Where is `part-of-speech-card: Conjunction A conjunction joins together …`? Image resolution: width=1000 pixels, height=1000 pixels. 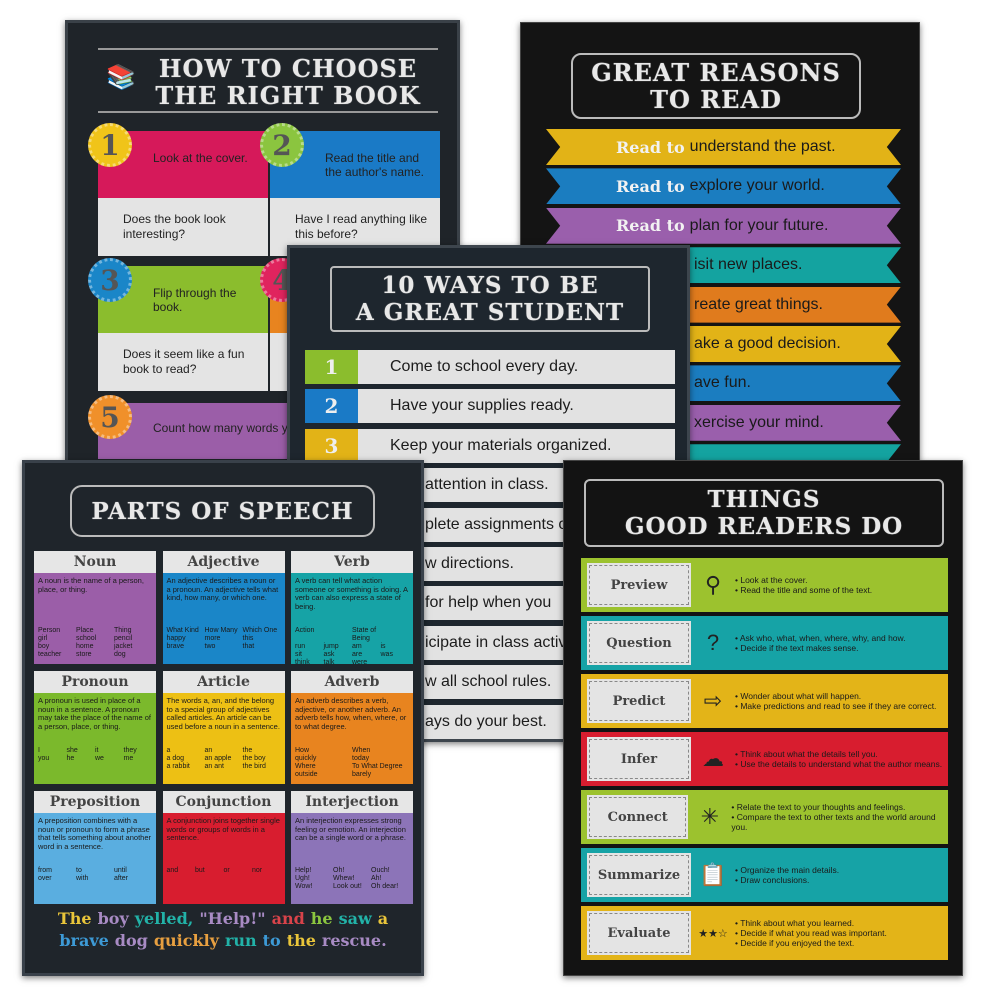 part-of-speech-card: Conjunction A conjunction joins together … is located at coordinates (223, 847).